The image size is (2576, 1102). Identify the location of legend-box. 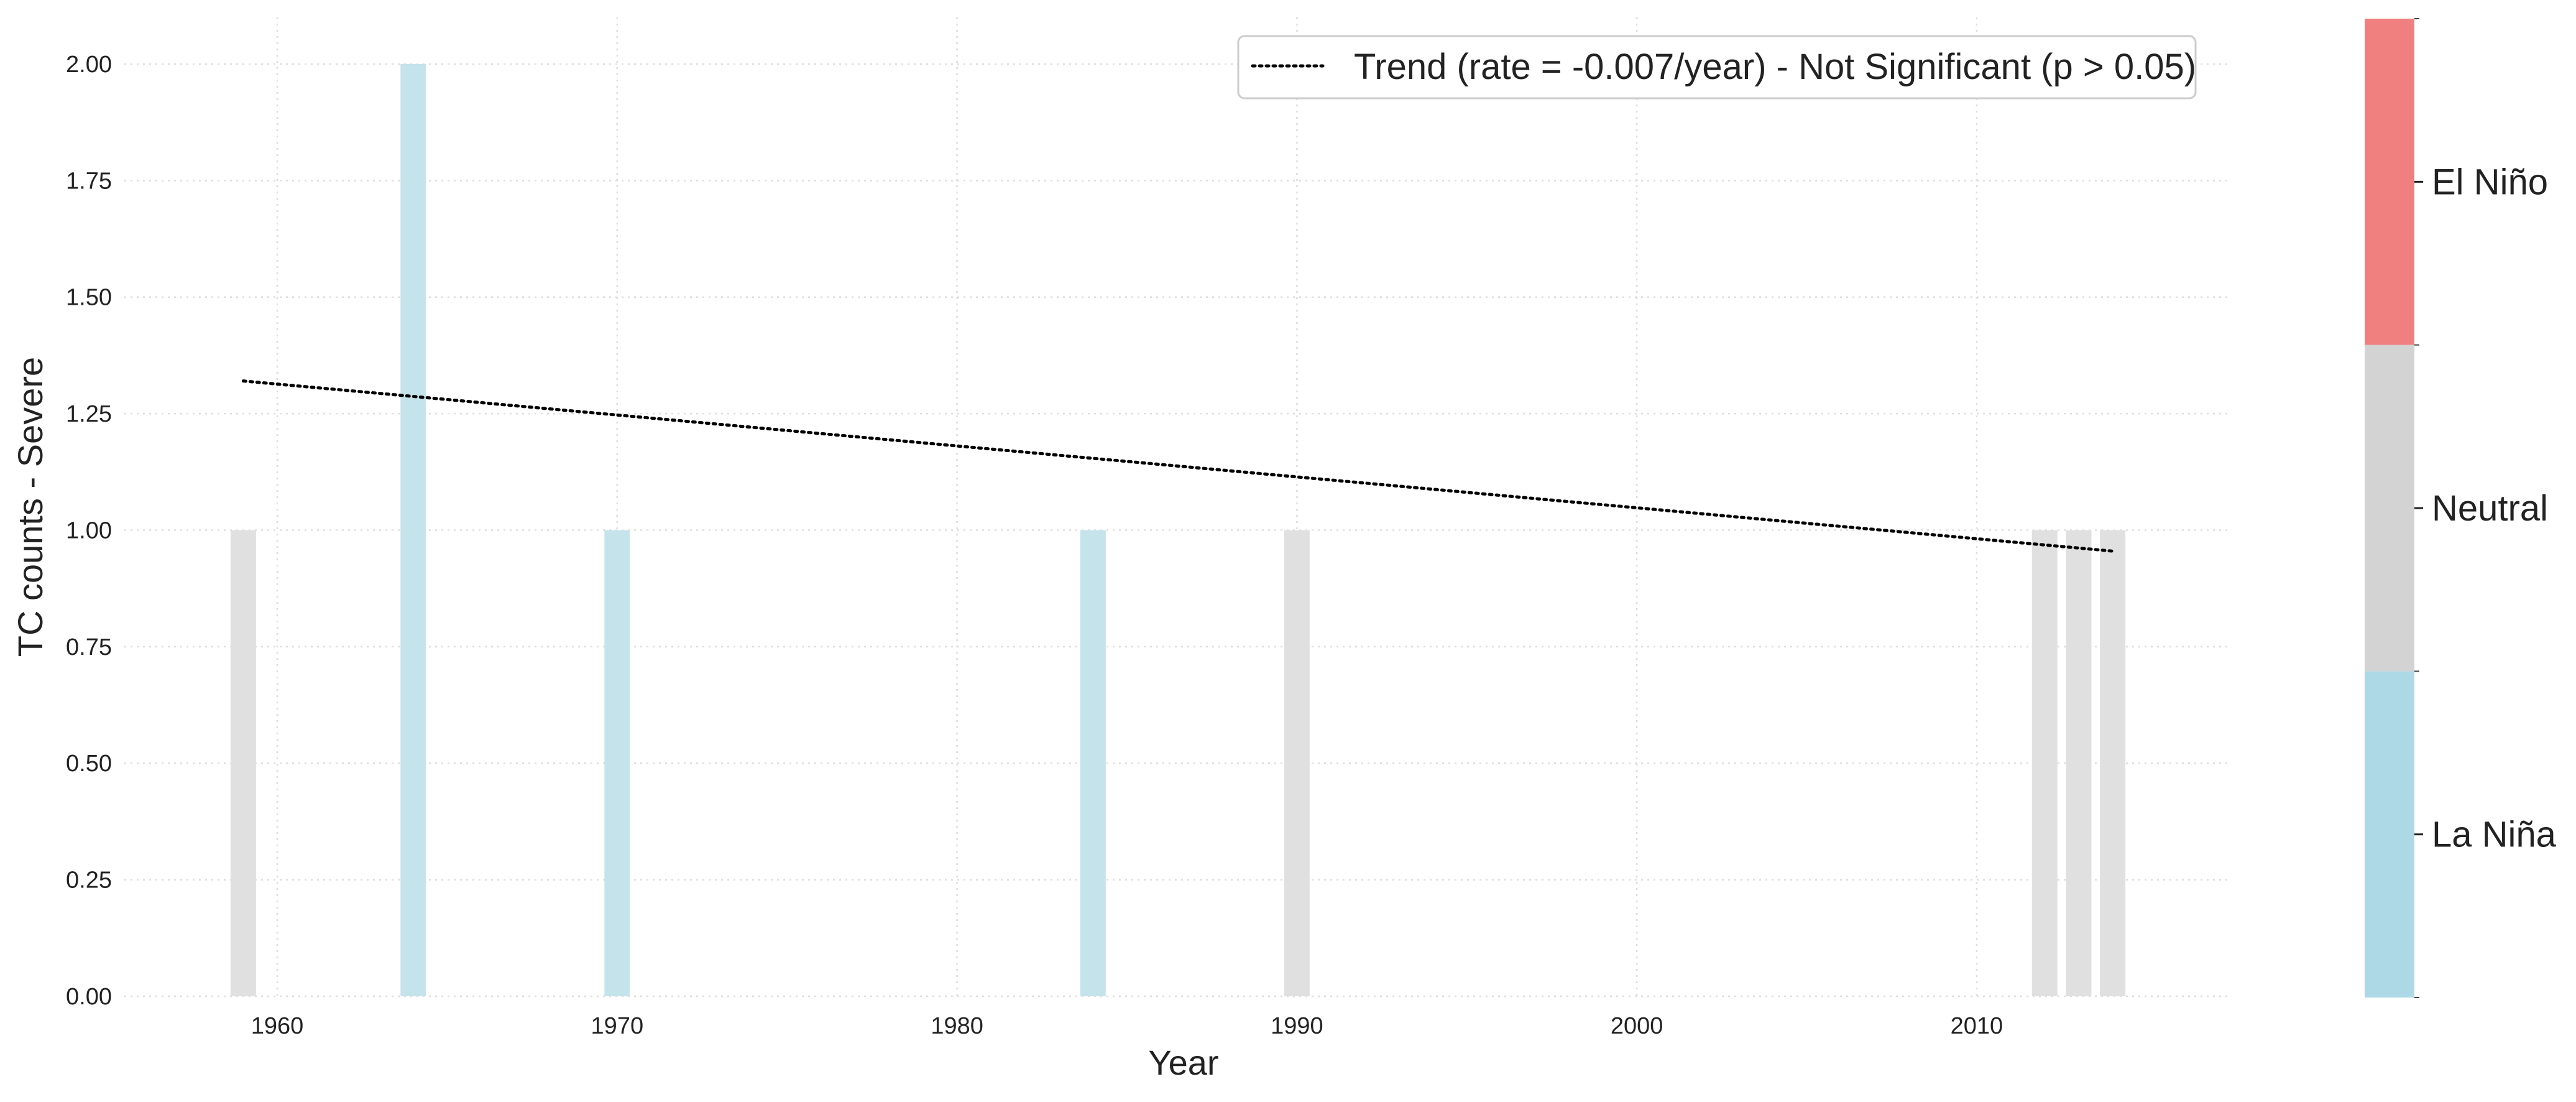
(1717, 67).